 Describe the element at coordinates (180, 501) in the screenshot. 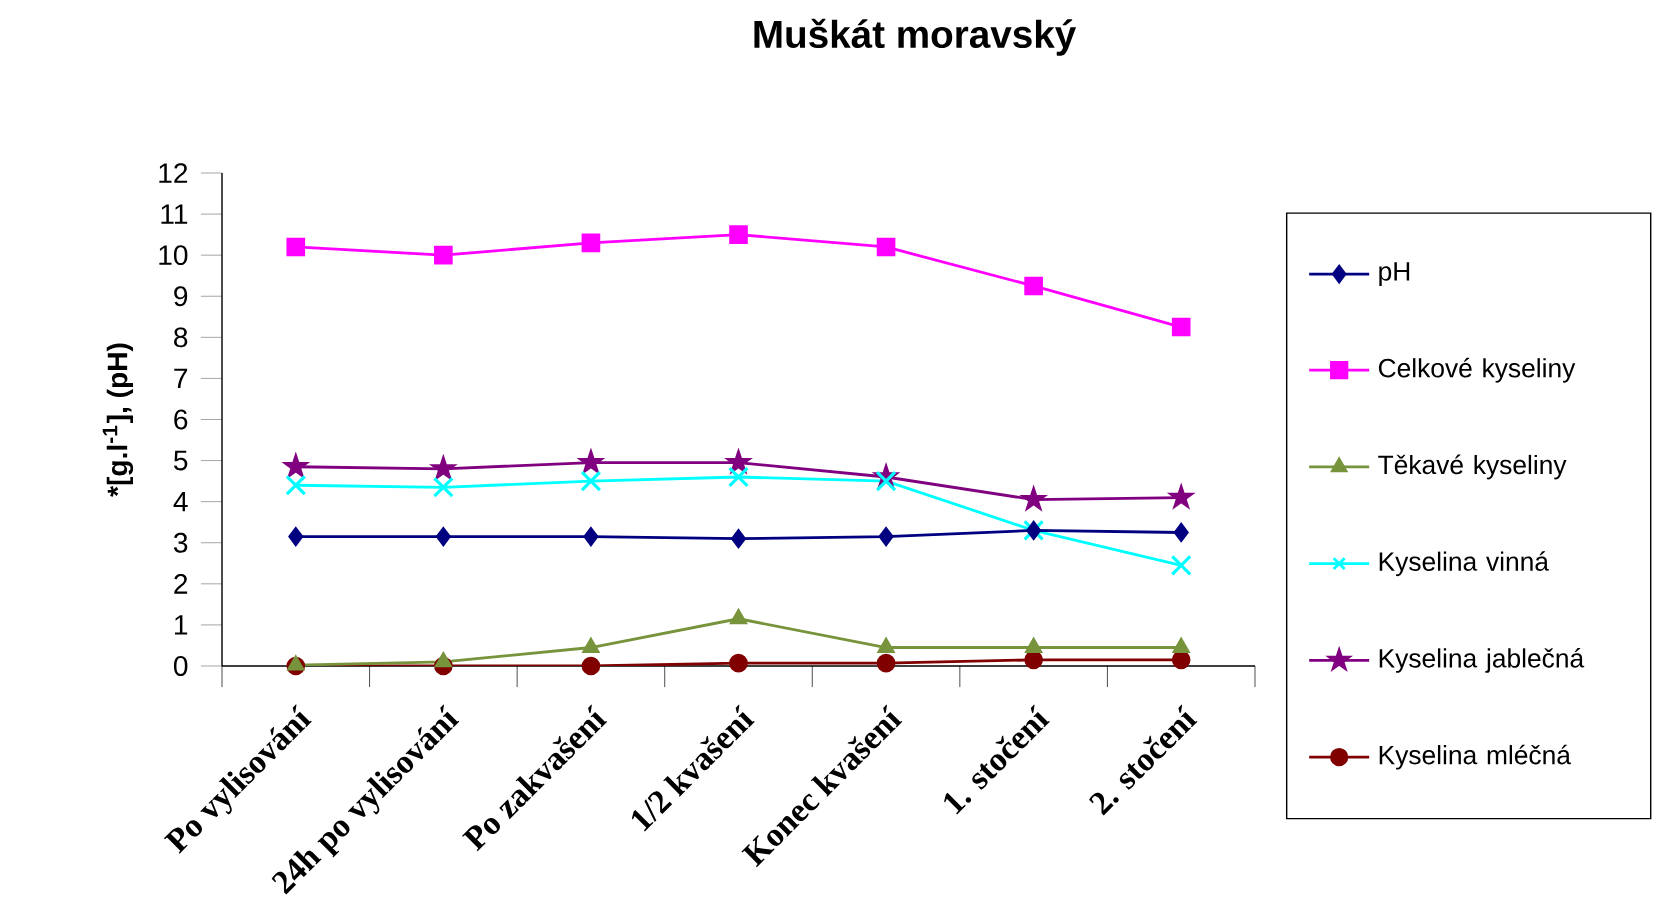

I see `y-tick-label: 4` at that location.